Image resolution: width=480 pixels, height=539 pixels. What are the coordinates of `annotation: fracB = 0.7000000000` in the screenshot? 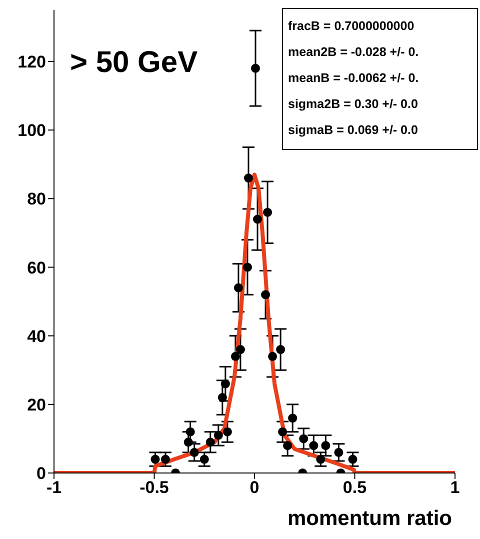 It's located at (352, 26).